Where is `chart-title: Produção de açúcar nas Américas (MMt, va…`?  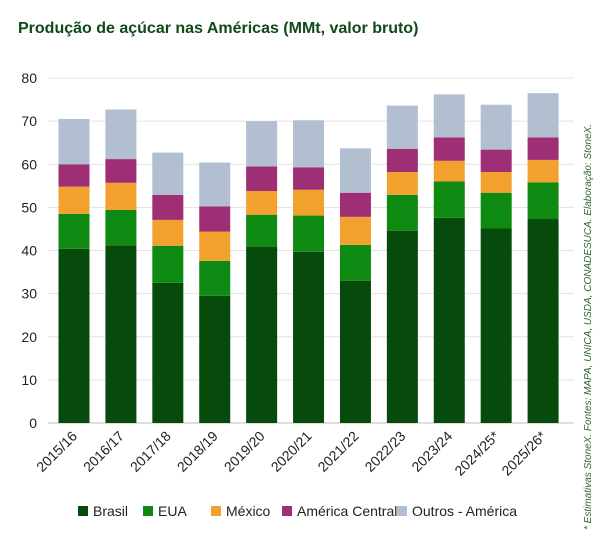 chart-title: Produção de açúcar nas Américas (MMt, va… is located at coordinates (218, 28).